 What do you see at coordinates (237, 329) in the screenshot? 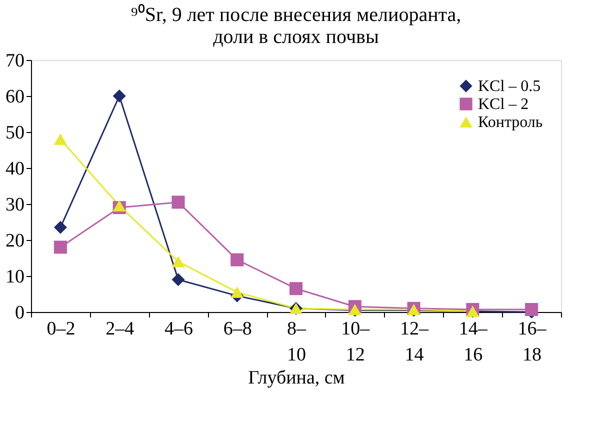
I see `x-tick-label: 6–8` at bounding box center [237, 329].